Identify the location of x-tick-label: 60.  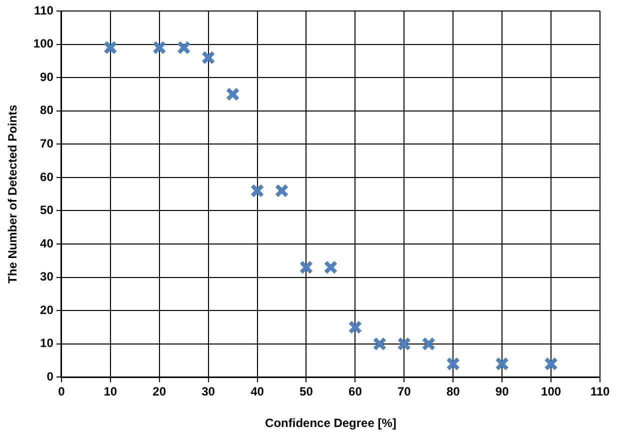
(355, 391).